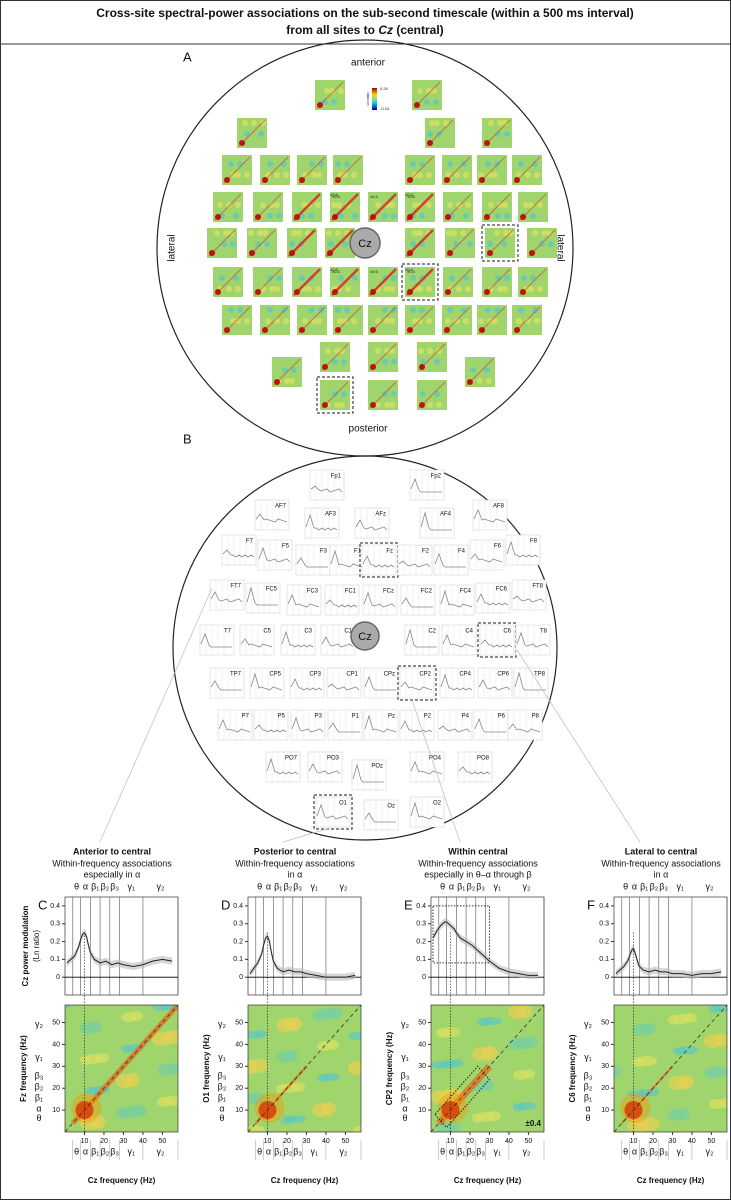  What do you see at coordinates (673, 1141) in the screenshot?
I see `x-tick-label: 30` at bounding box center [673, 1141].